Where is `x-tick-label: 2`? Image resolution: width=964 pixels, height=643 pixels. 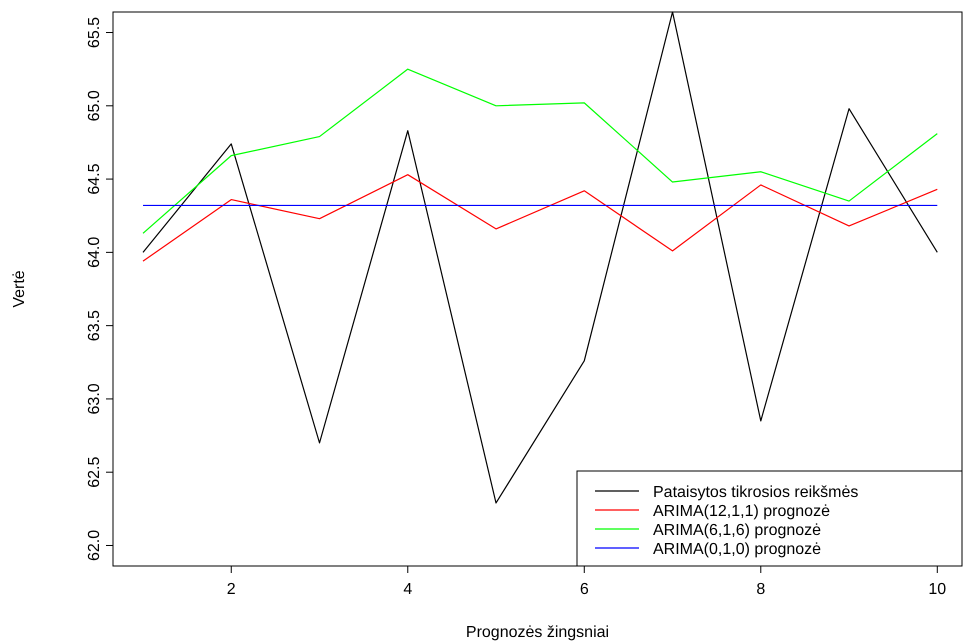
x-tick-label: 2 is located at coordinates (231, 589).